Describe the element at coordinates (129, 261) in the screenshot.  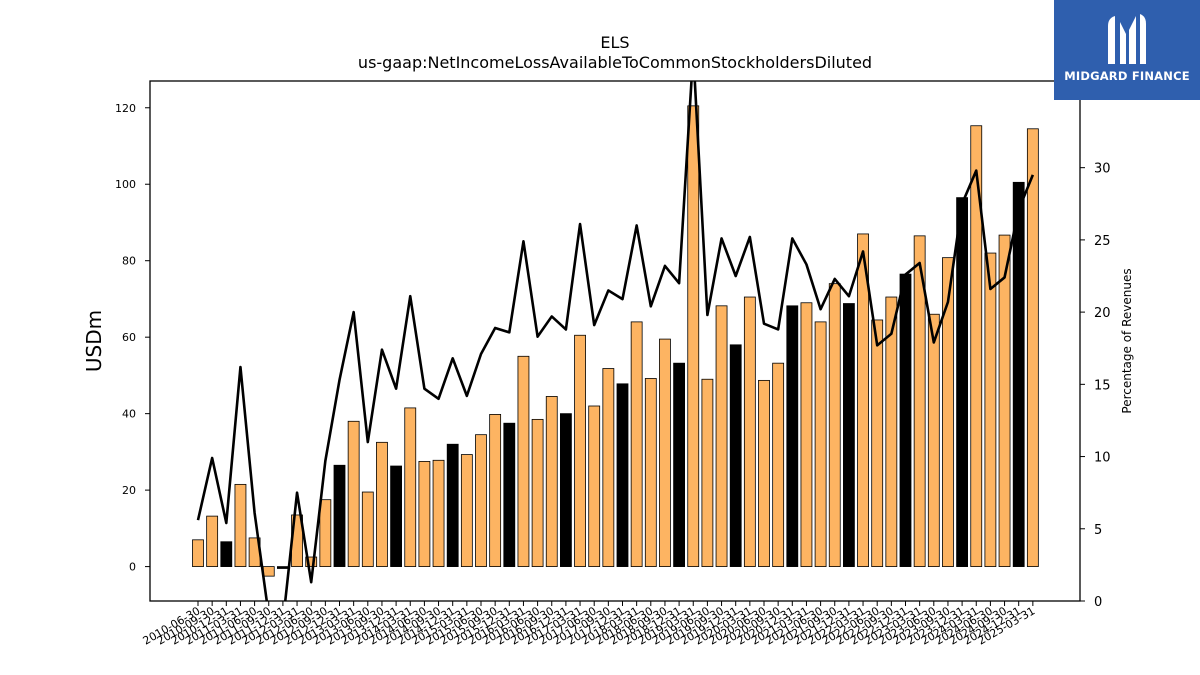
I see `y-tick-label: 80` at that location.